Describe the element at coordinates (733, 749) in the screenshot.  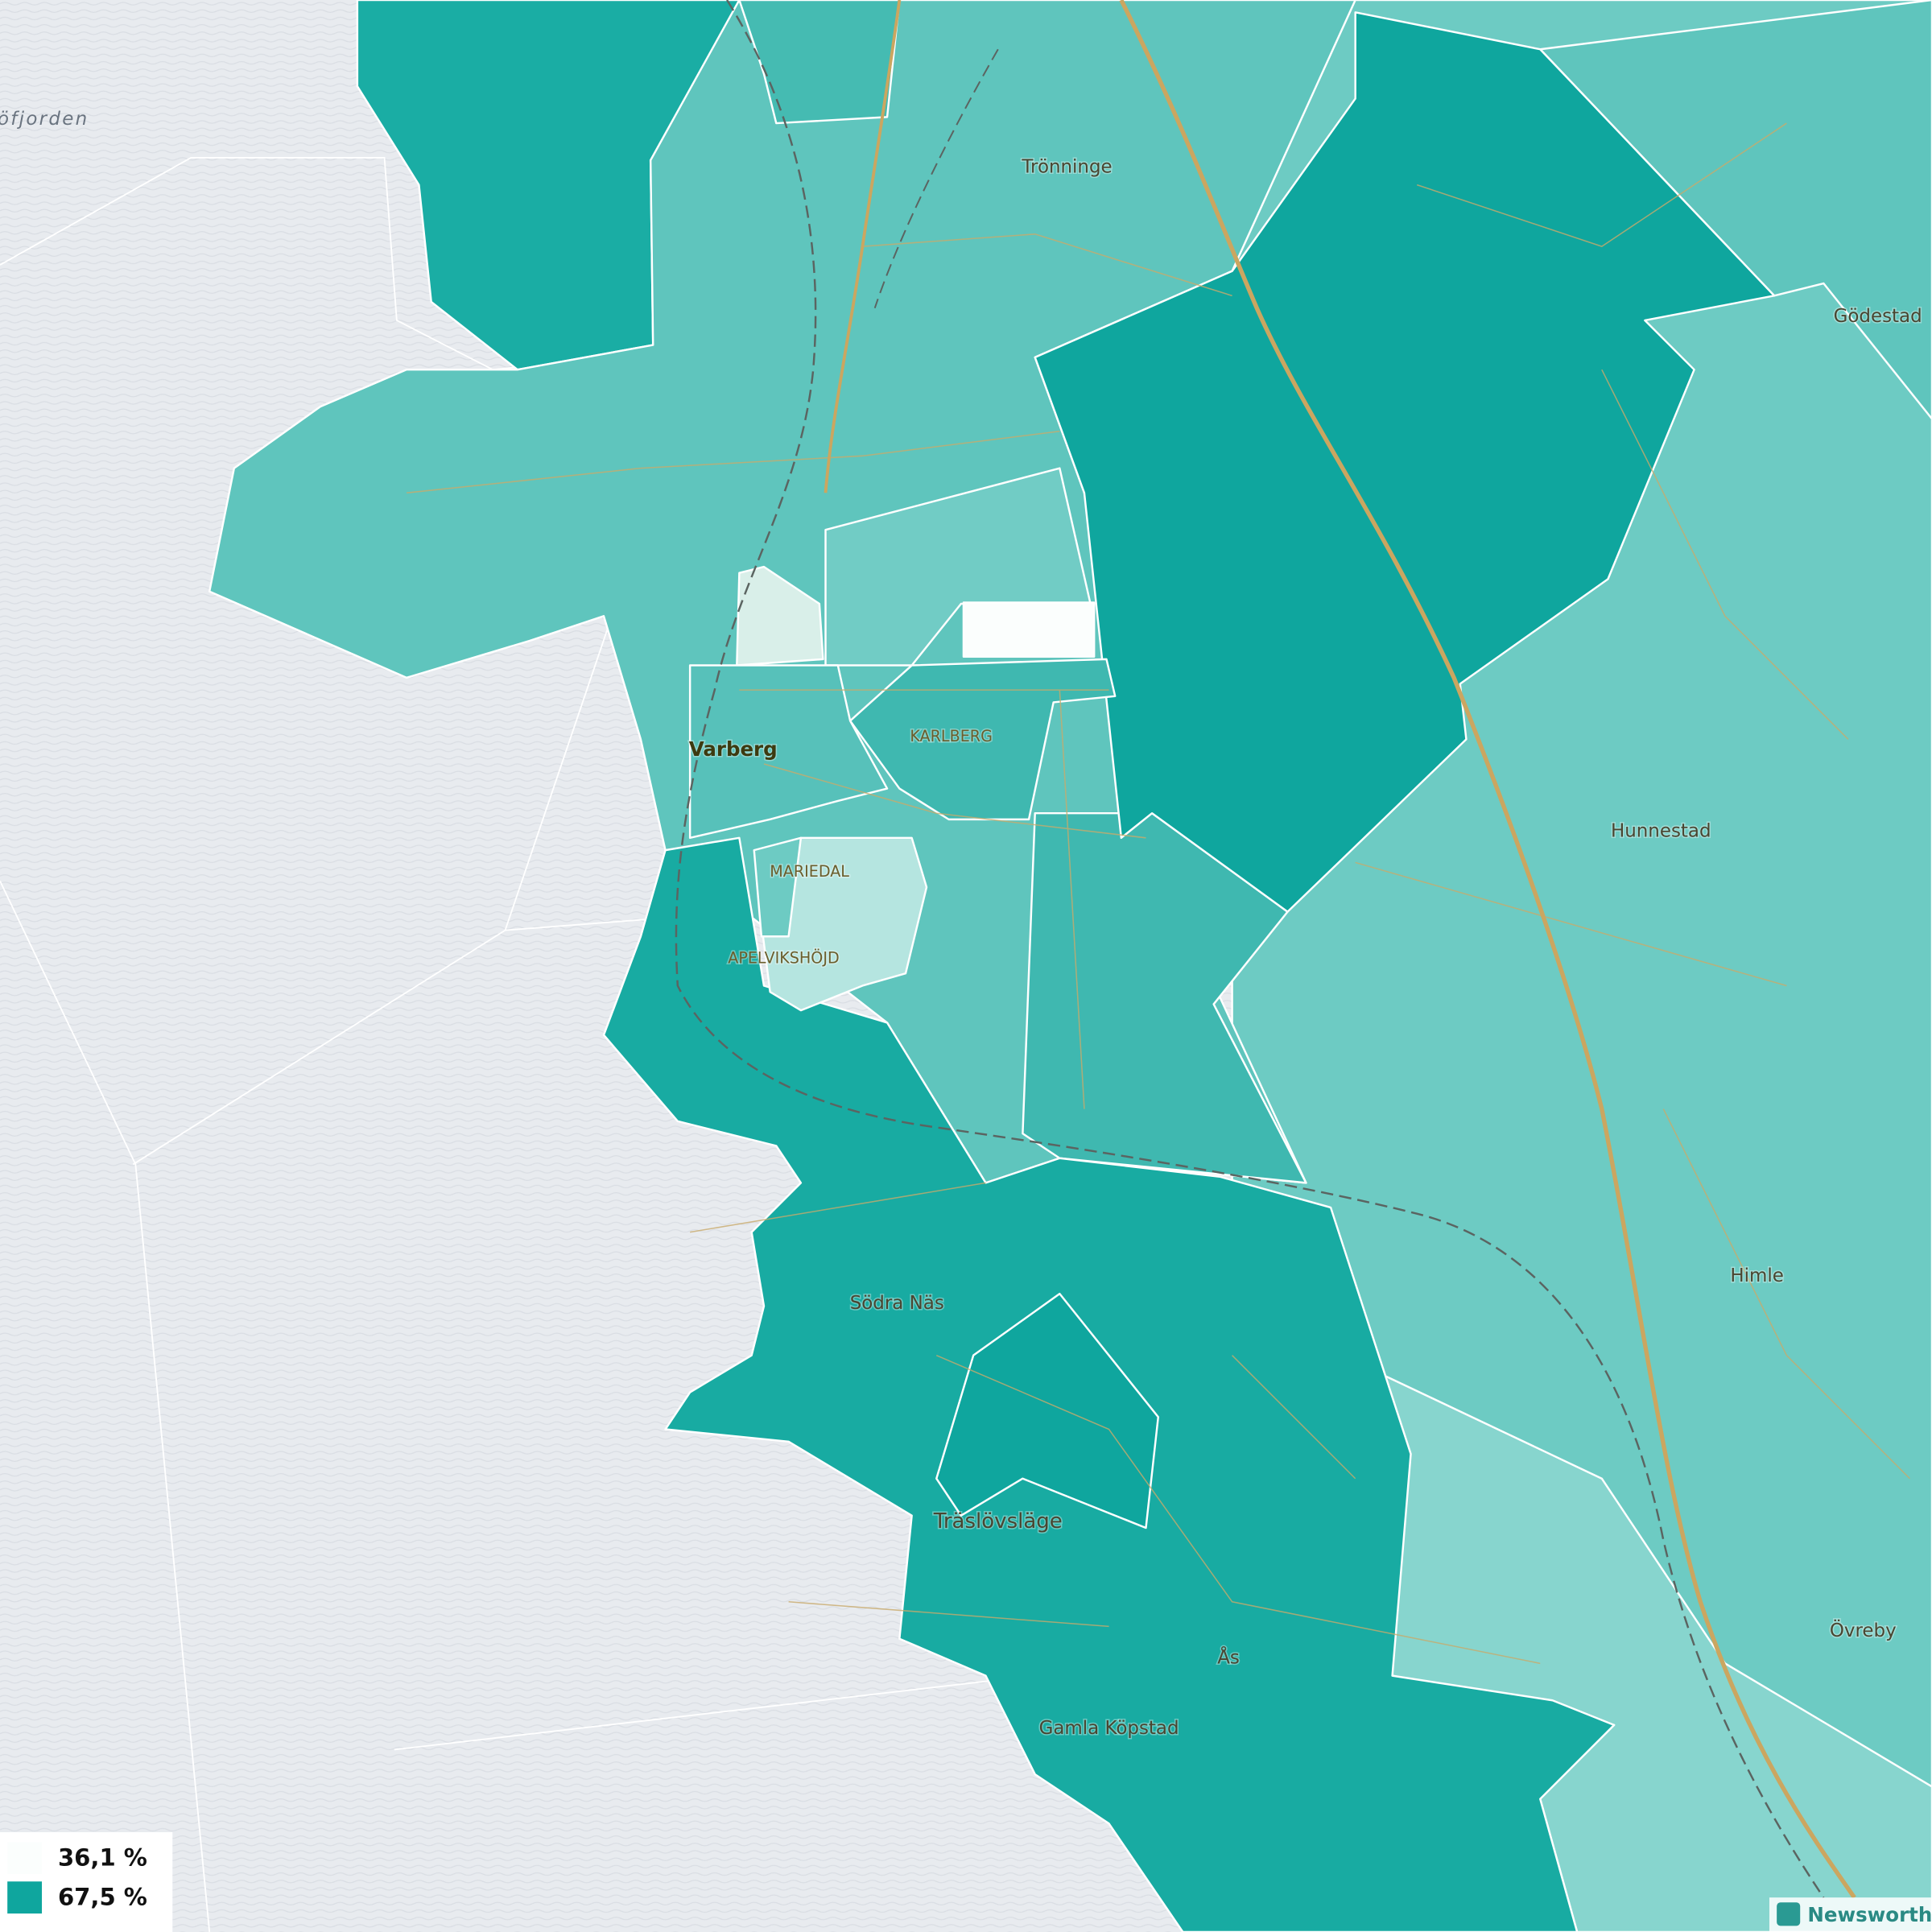
I see `place-label: Varberg` at that location.